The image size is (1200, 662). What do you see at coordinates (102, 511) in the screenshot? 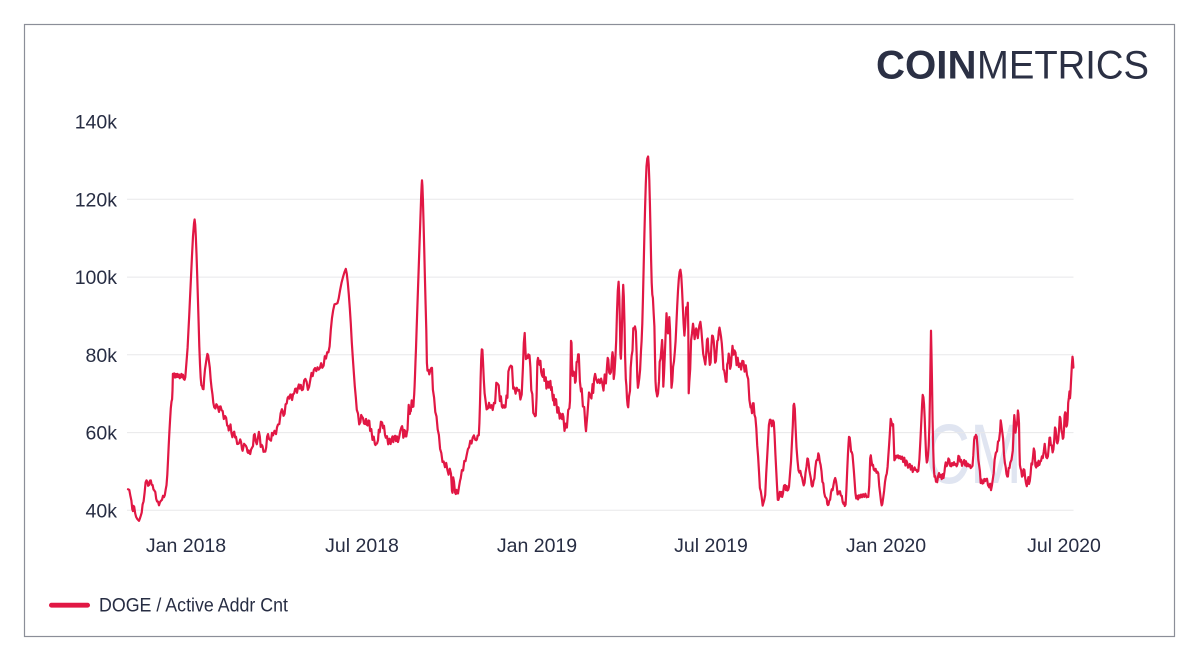
I see `svg-text: 40k` at bounding box center [102, 511].